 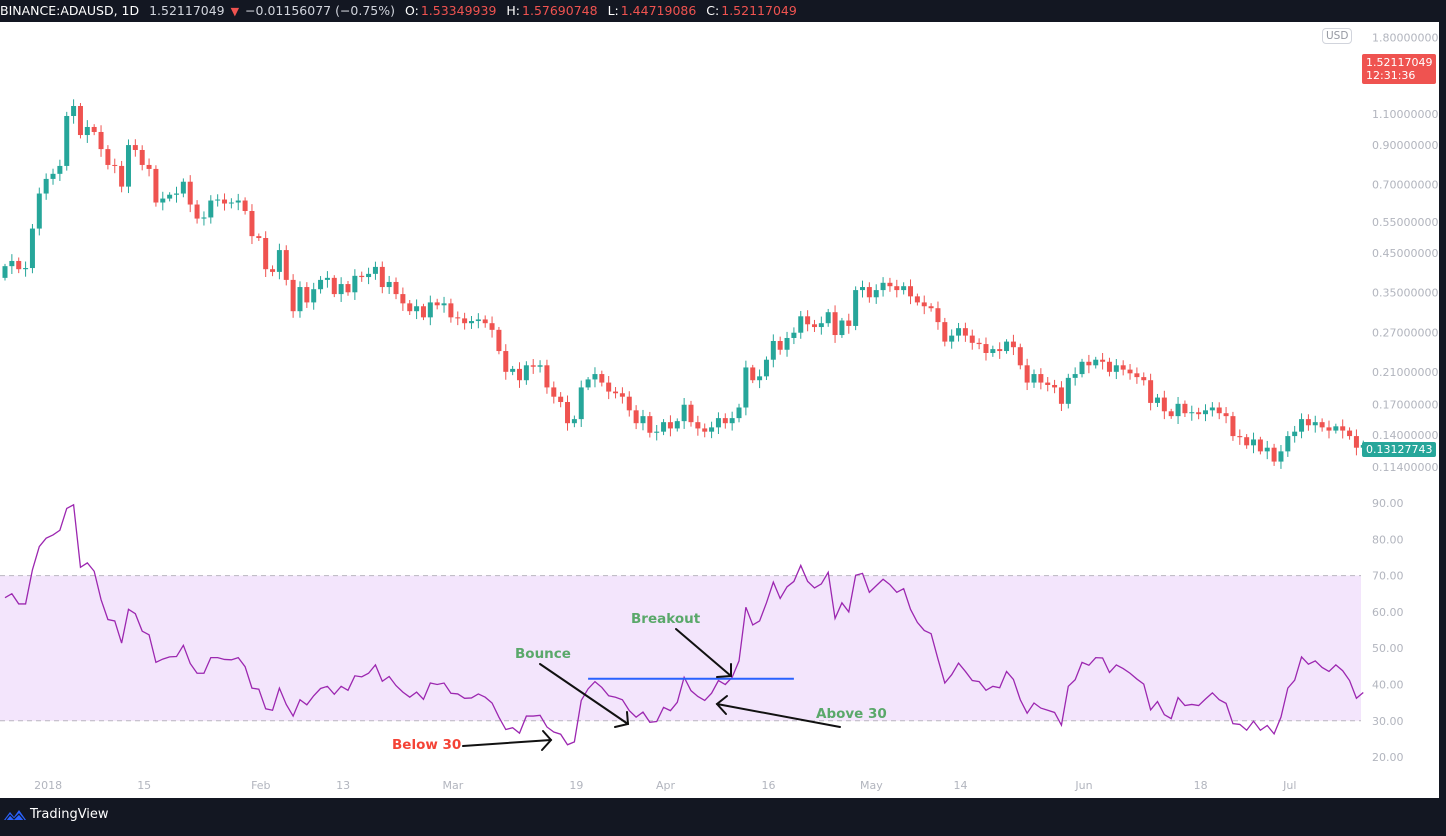 What do you see at coordinates (666, 619) in the screenshot?
I see `annotation-breakout: Breakout` at bounding box center [666, 619].